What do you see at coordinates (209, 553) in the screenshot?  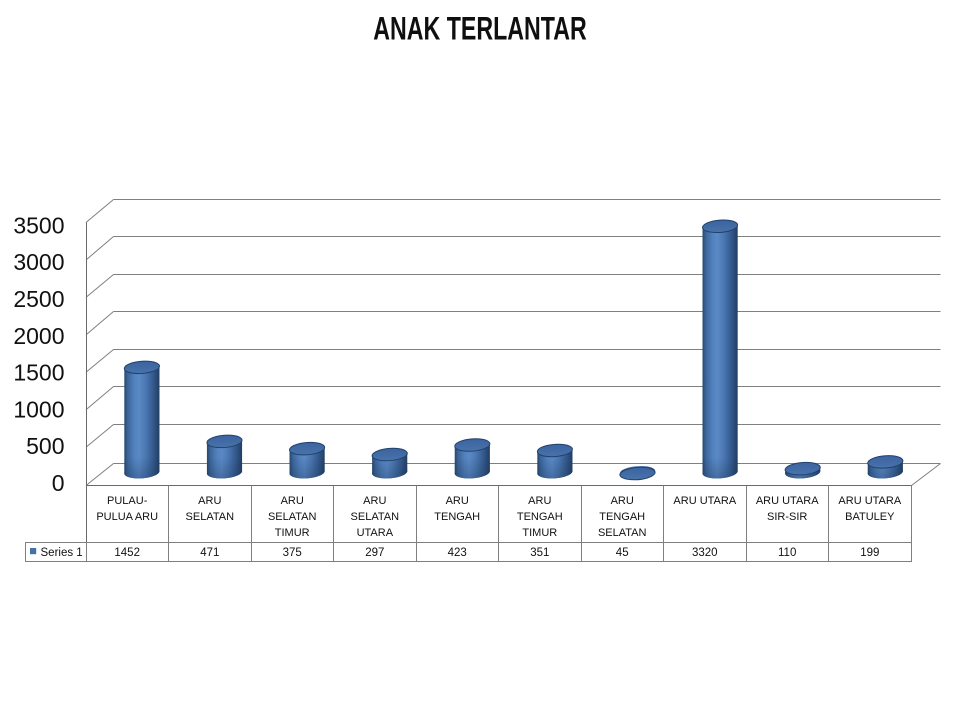 I see `svg-text: 471` at bounding box center [209, 553].